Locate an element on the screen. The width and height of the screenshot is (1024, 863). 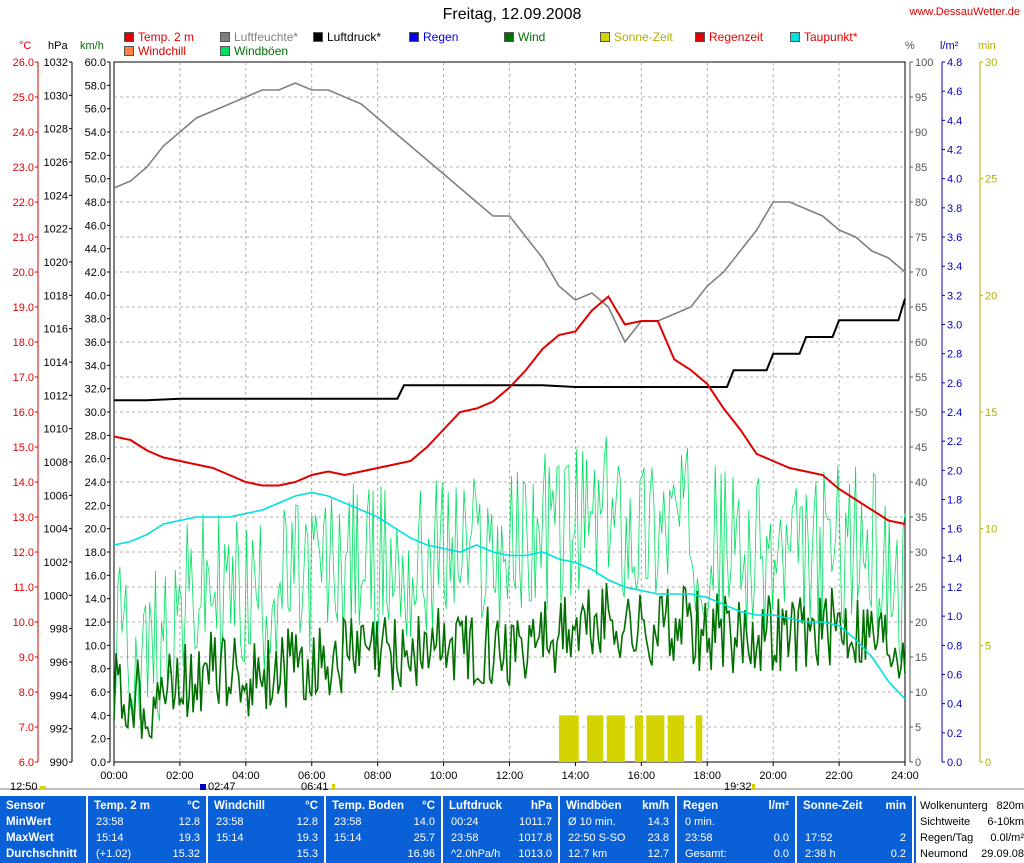
speed-tick-label: 26.0 is located at coordinates (95, 460).